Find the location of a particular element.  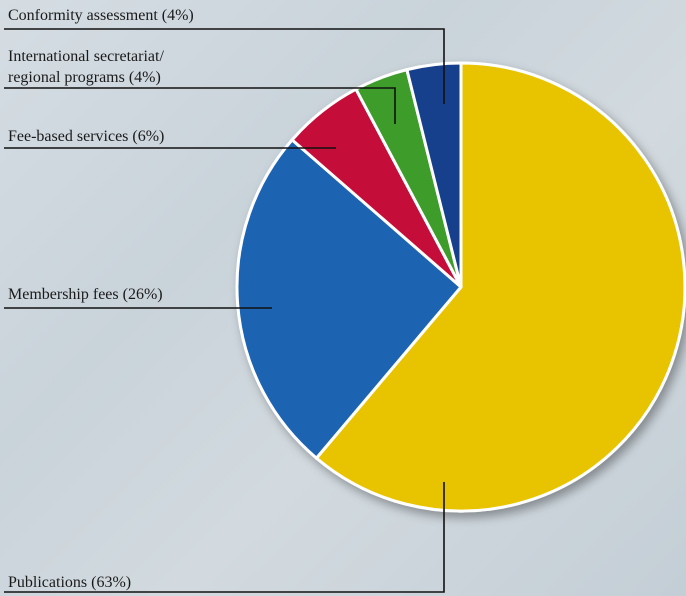

label-membership-fees: Membership fees (26%) is located at coordinates (85, 294).